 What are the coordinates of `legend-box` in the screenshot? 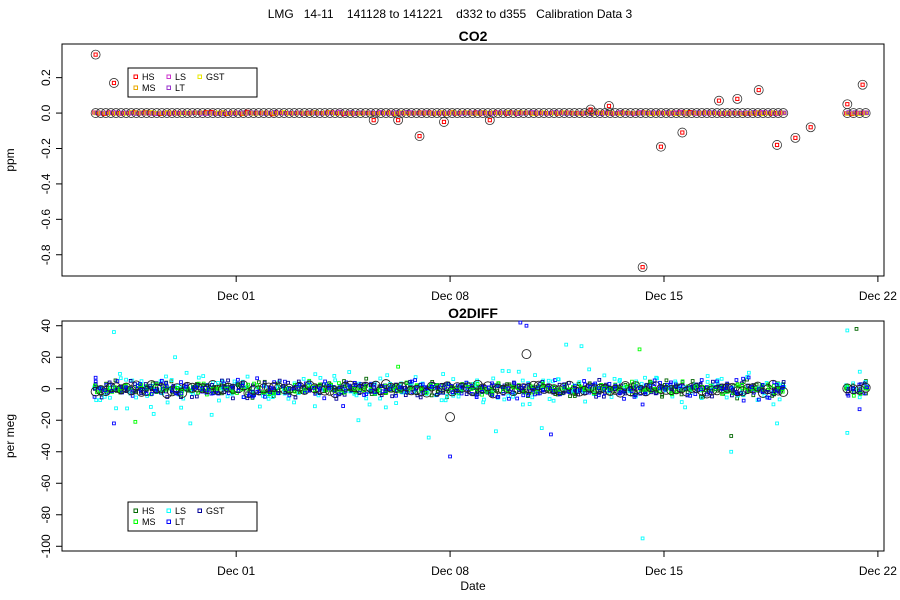 It's located at (192, 516).